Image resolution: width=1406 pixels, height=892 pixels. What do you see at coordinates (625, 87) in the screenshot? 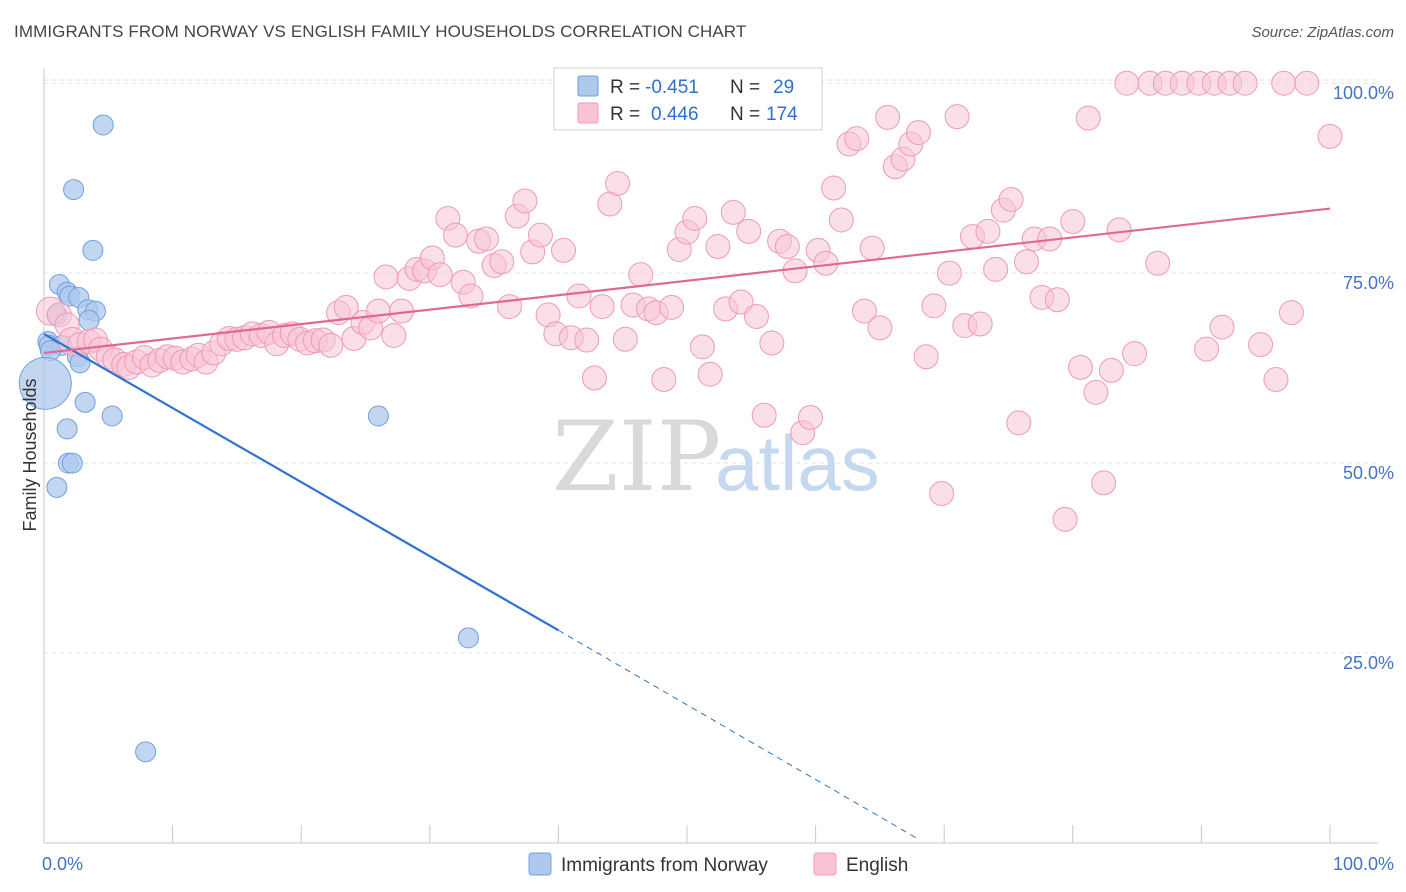
I see `stats-r-label-norway: R =` at bounding box center [625, 87].